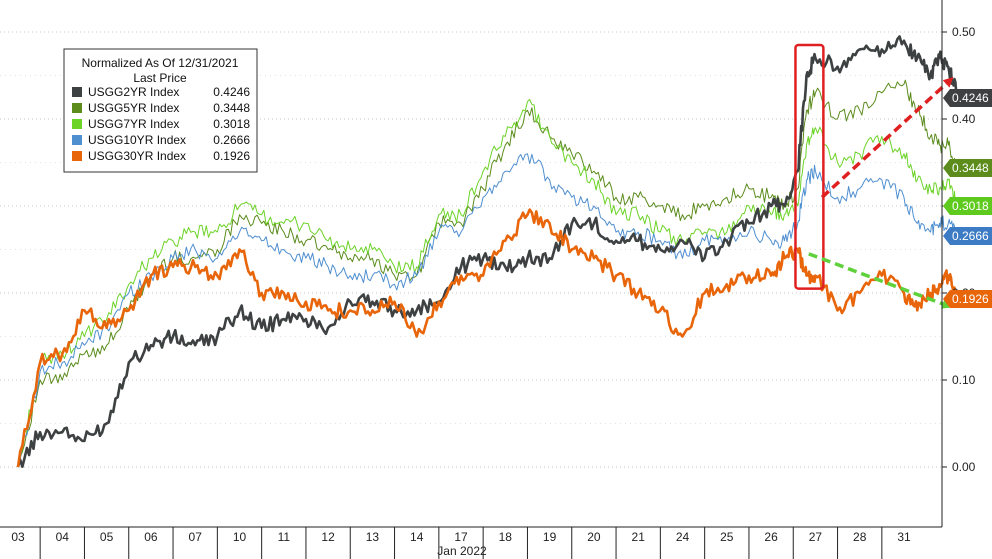 This screenshot has width=992, height=559. What do you see at coordinates (231, 108) in the screenshot?
I see `legend-value-1: 0.3448` at bounding box center [231, 108].